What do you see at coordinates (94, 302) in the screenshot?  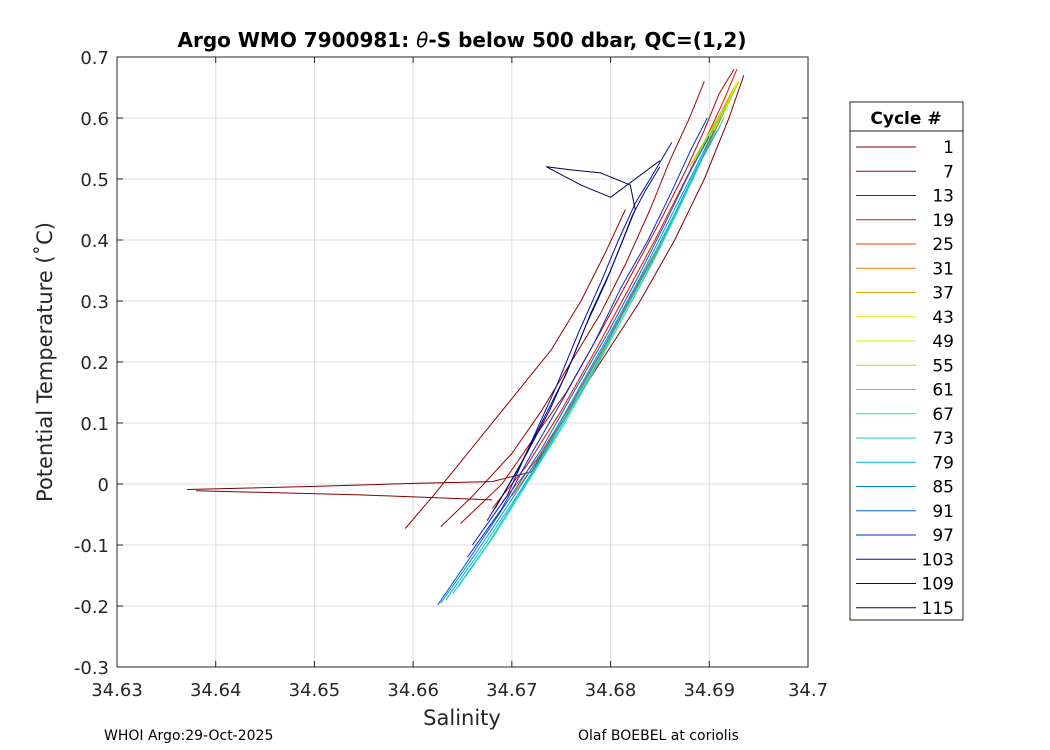 I see `y-tick-label: 0.3` at bounding box center [94, 302].